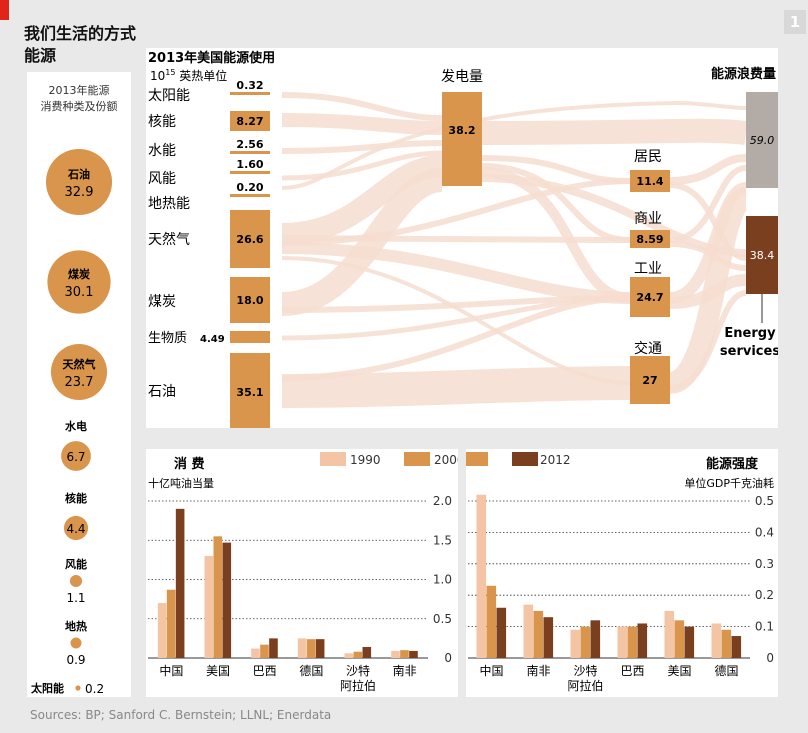 The image size is (808, 733). I want to click on bar-unit-2: 十亿吨油当量, so click(181, 483).